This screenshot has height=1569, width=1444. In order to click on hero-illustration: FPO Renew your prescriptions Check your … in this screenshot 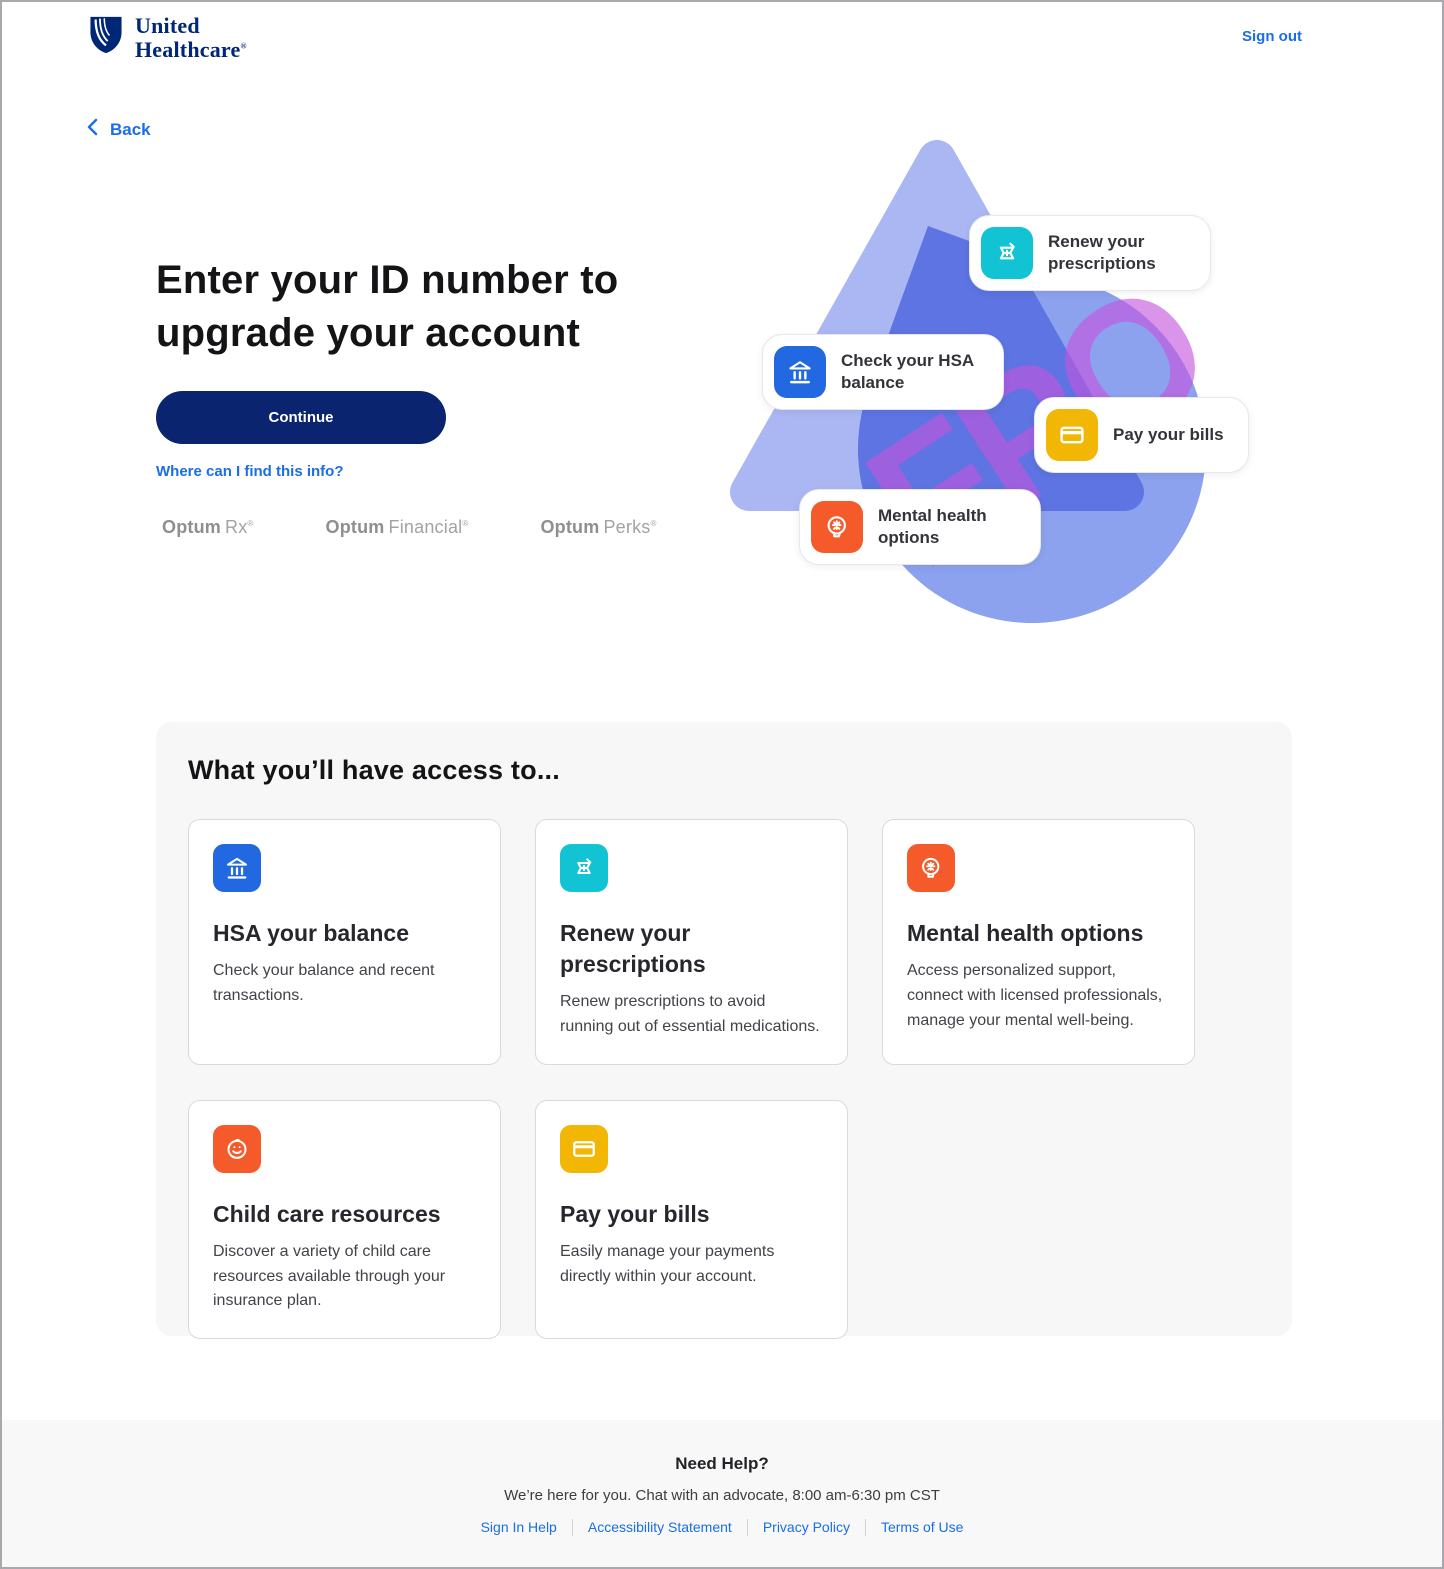, I will do `click(1002, 402)`.